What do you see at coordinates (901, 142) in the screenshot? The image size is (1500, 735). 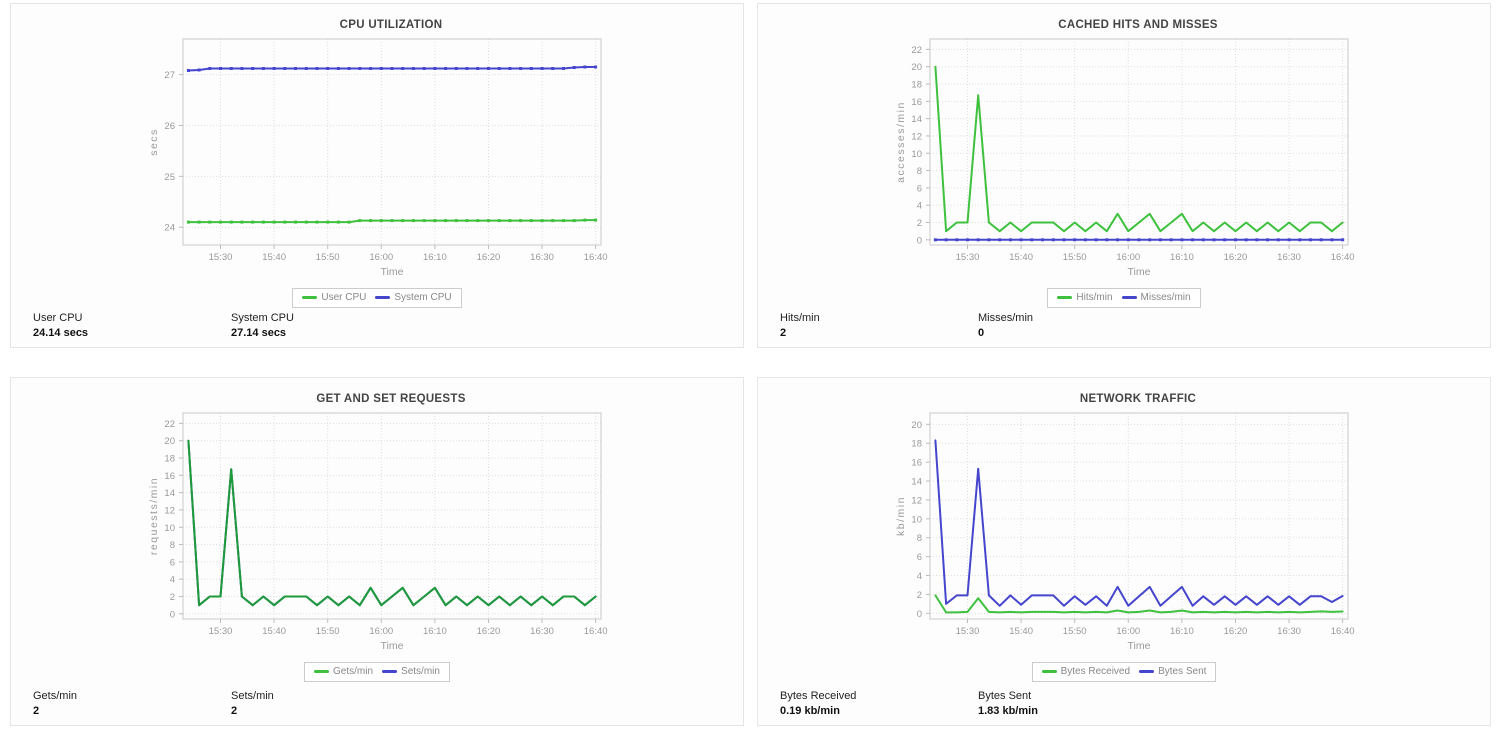 I see `svg-text: accesses/min` at bounding box center [901, 142].